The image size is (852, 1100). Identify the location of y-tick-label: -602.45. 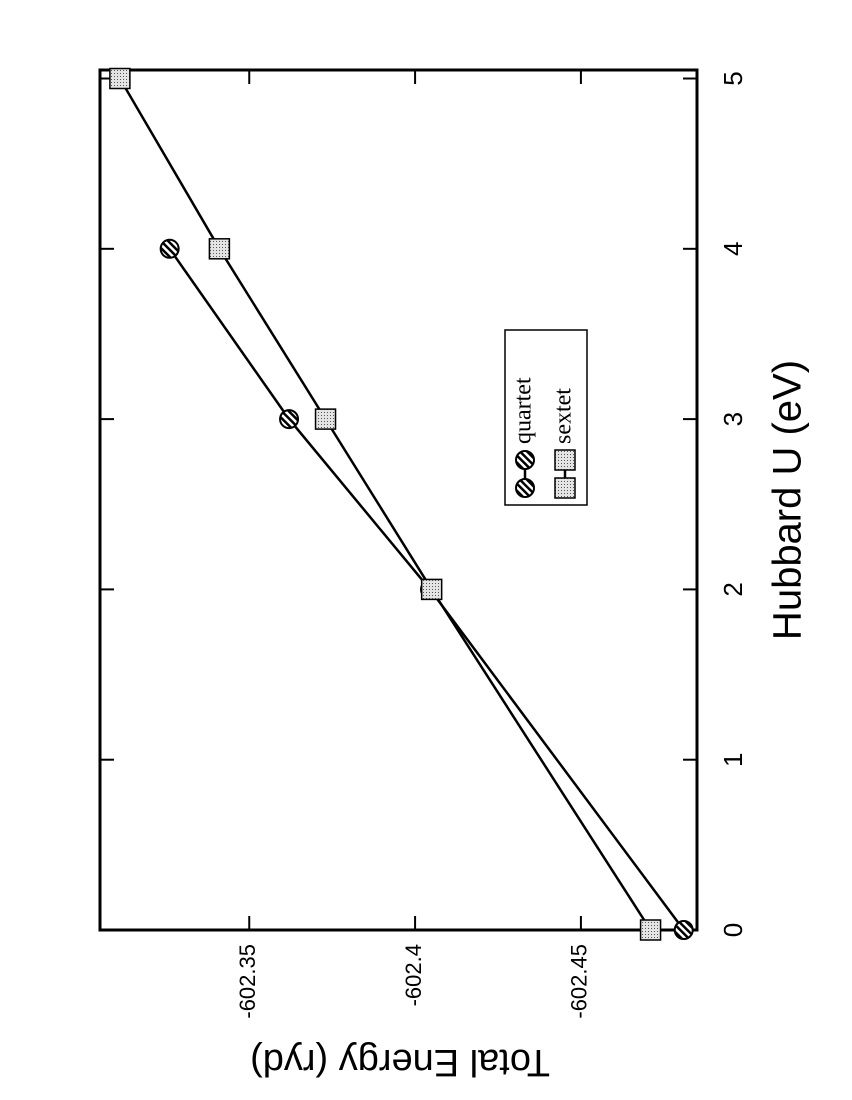
(579, 981).